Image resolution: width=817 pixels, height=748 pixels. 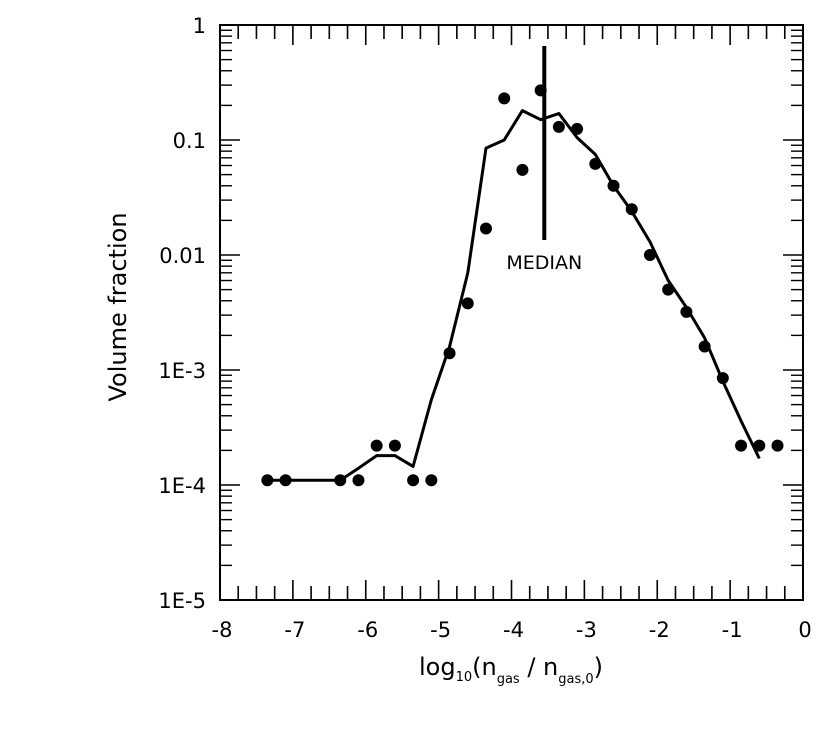 What do you see at coordinates (732, 630) in the screenshot?
I see `x-tick-label: -1` at bounding box center [732, 630].